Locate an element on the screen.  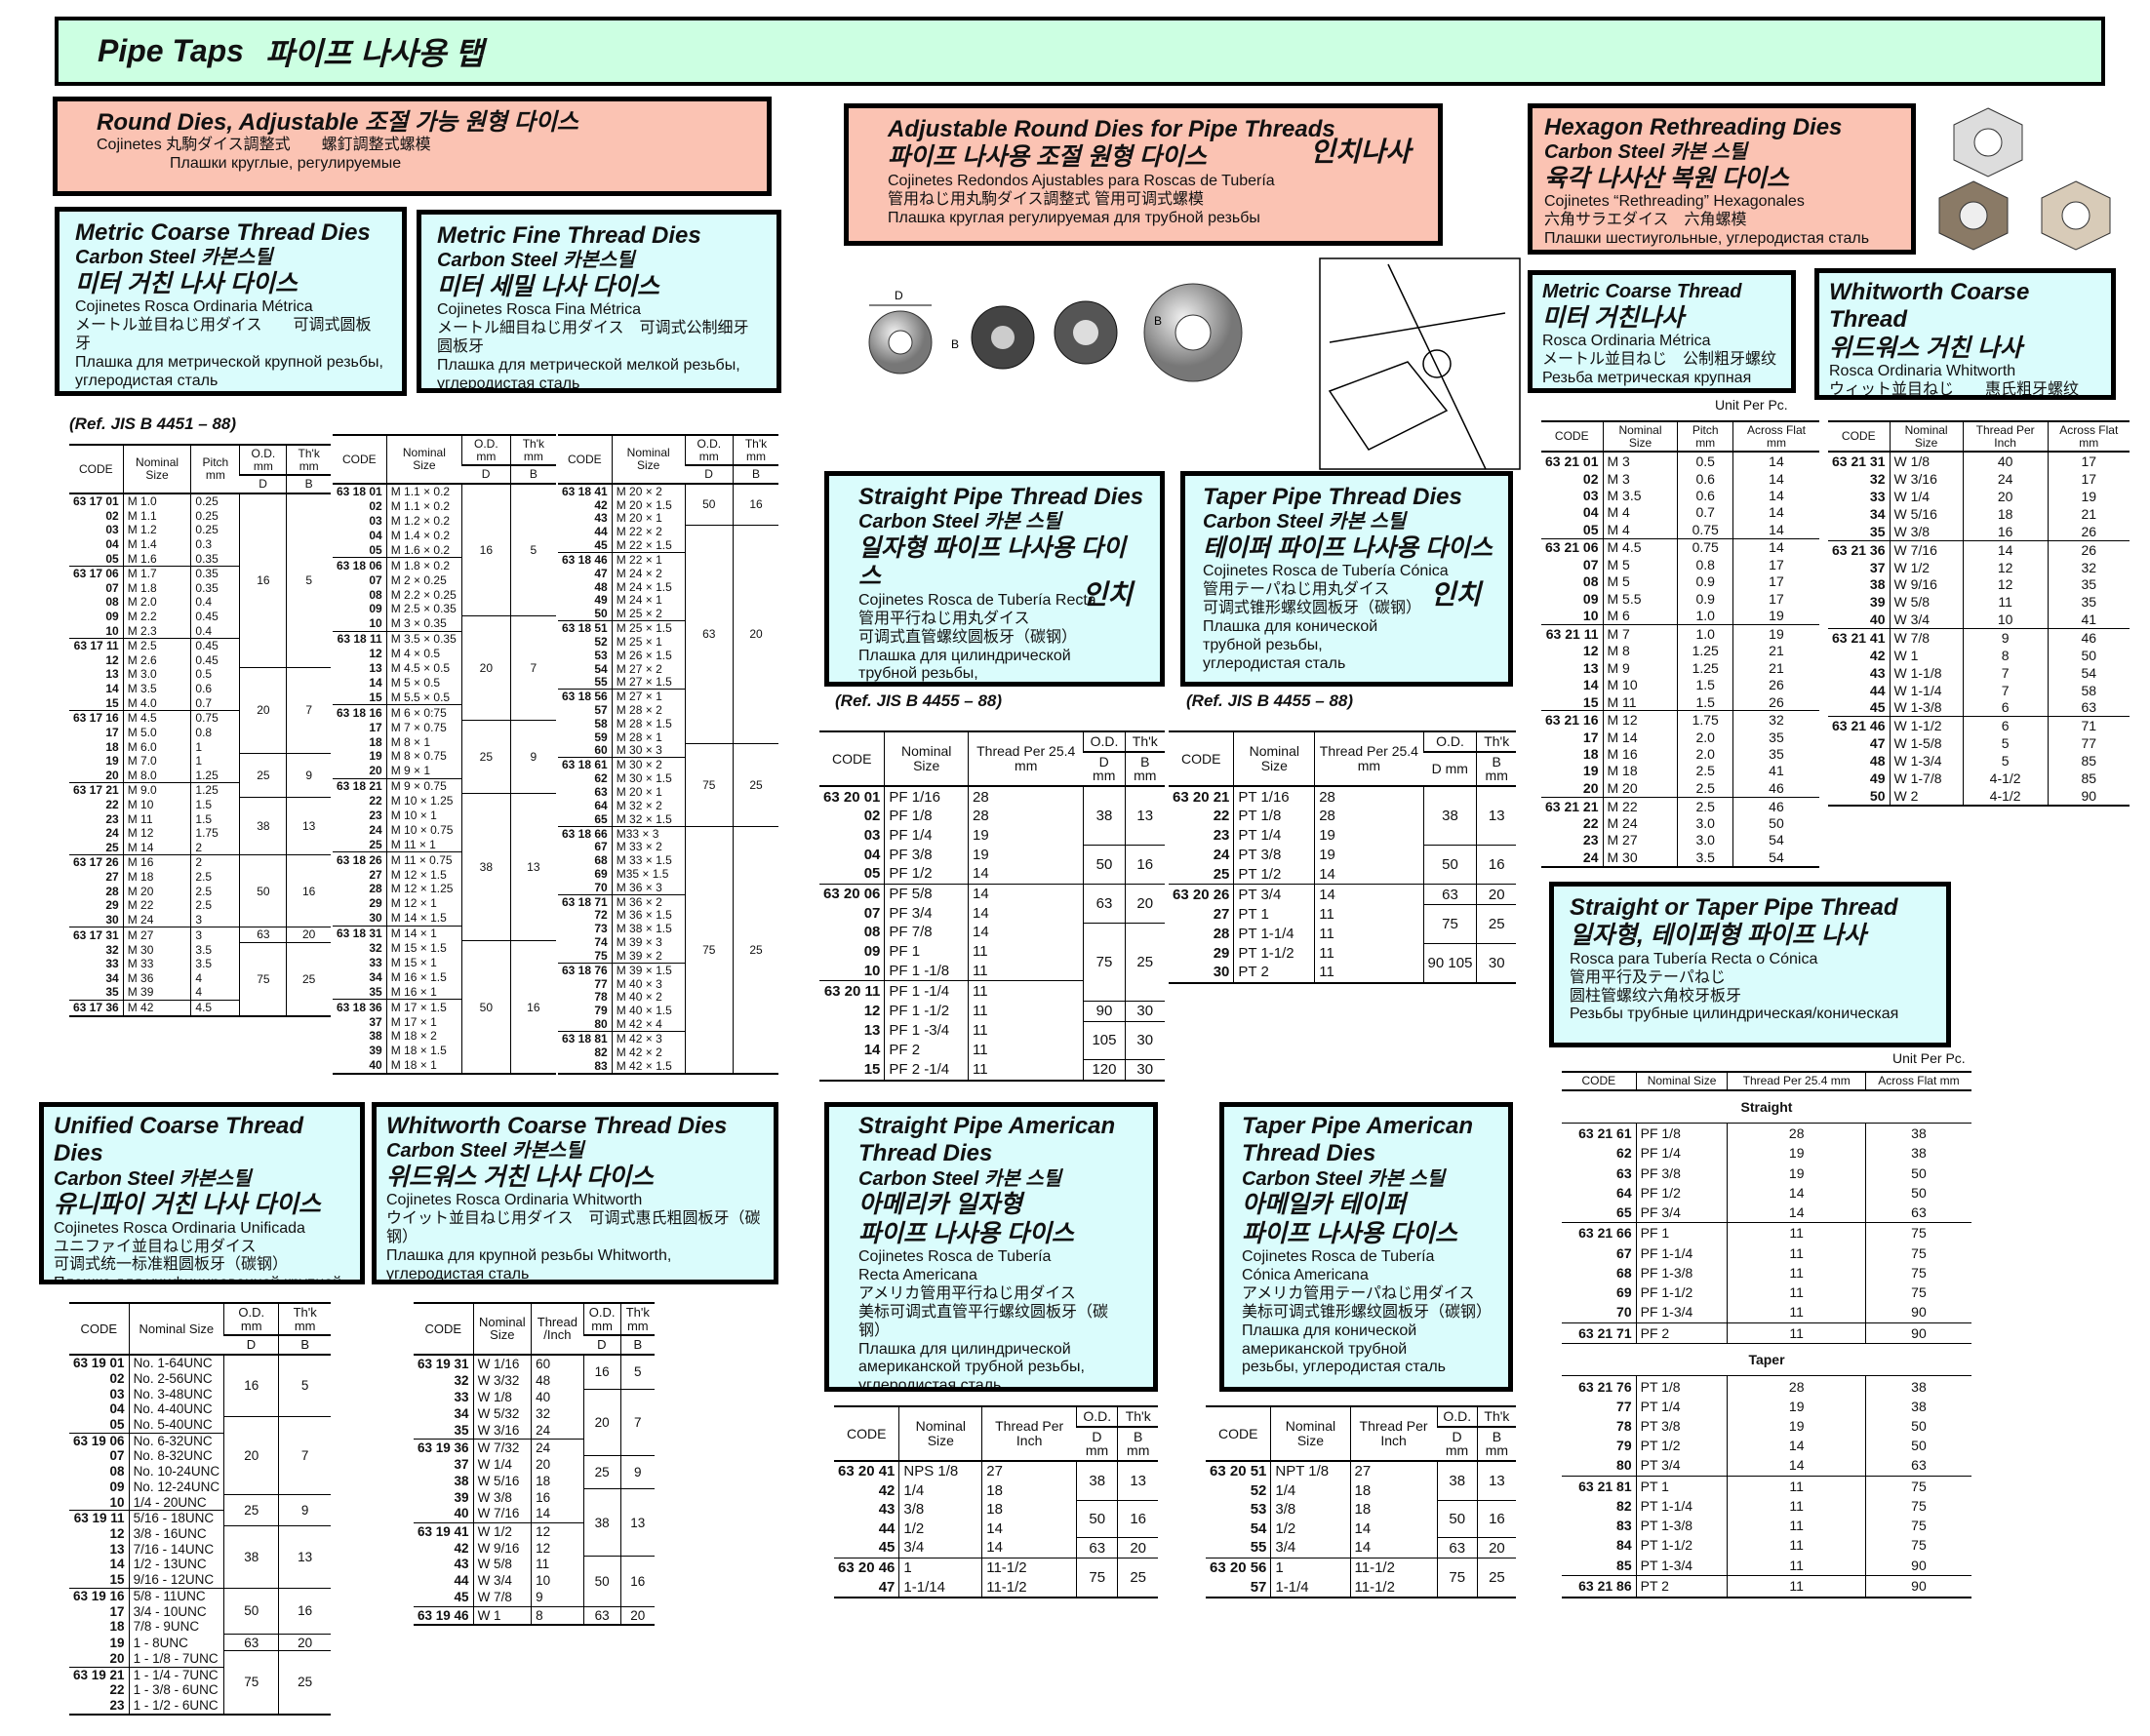
item-code: 14 is located at coordinates (1590, 685).